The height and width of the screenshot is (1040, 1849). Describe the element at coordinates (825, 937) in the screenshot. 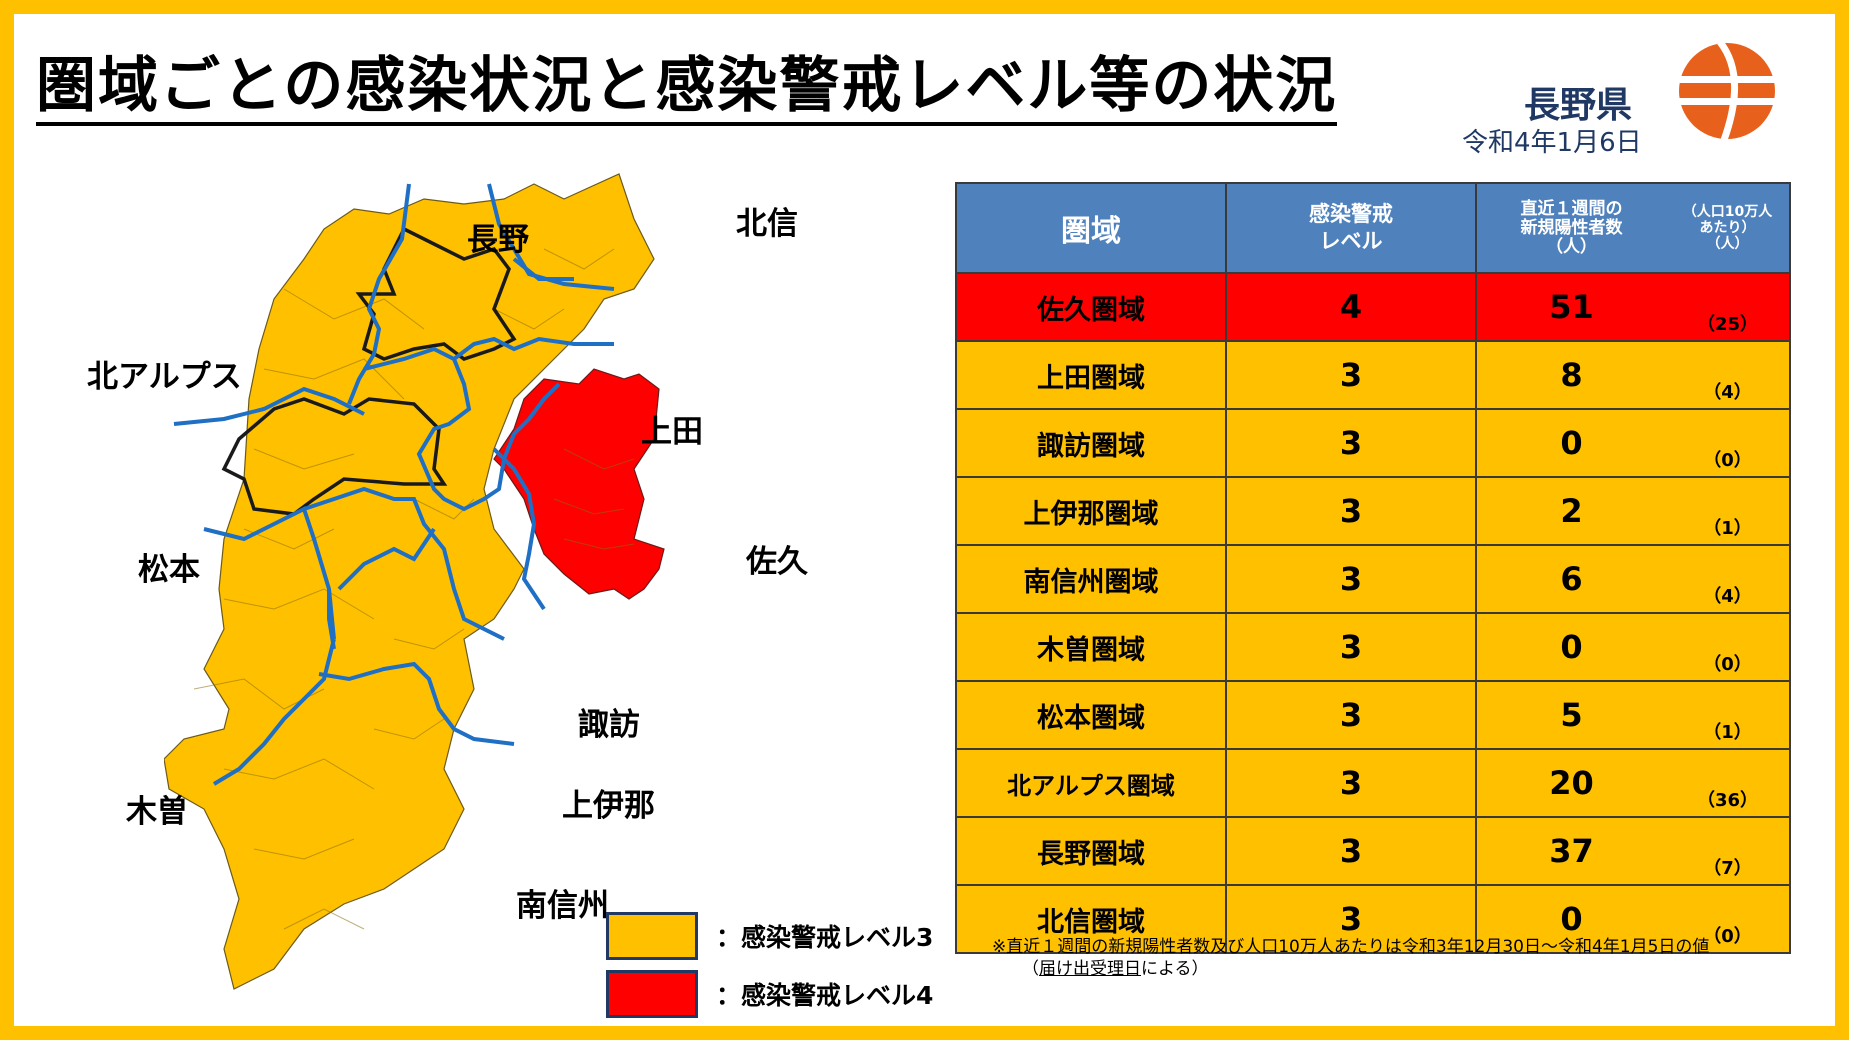

I see `legend-label-level3: ：感染警戒レベル3` at that location.